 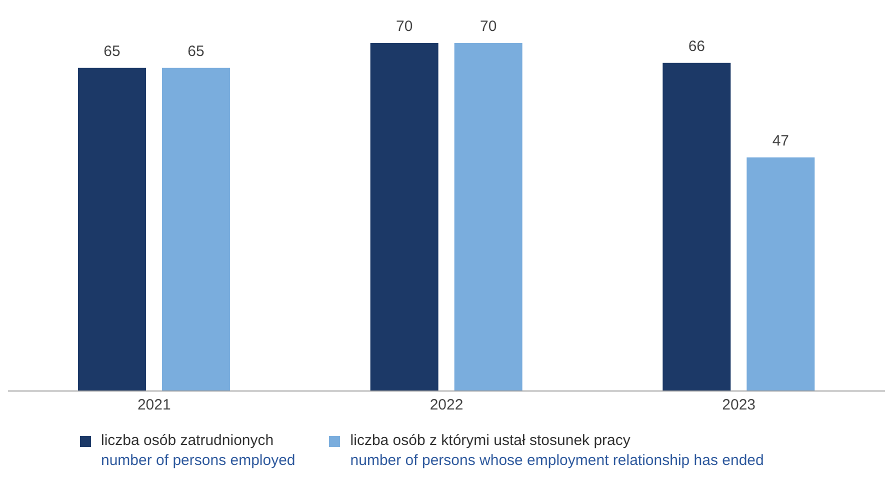 I want to click on x-tick-label: 2021, so click(x=154, y=405).